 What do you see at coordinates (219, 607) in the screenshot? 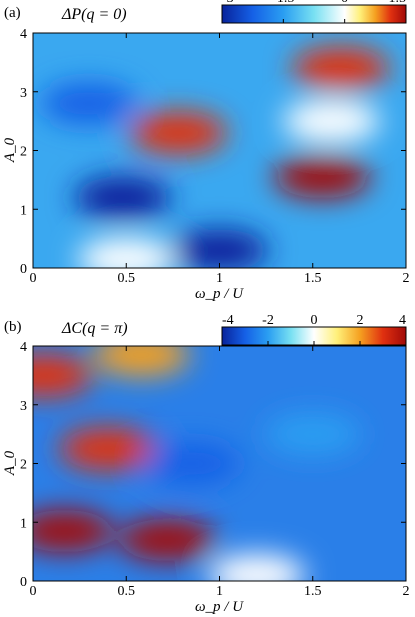
I see `panel-b-x-label: ω_p / U` at bounding box center [219, 607].